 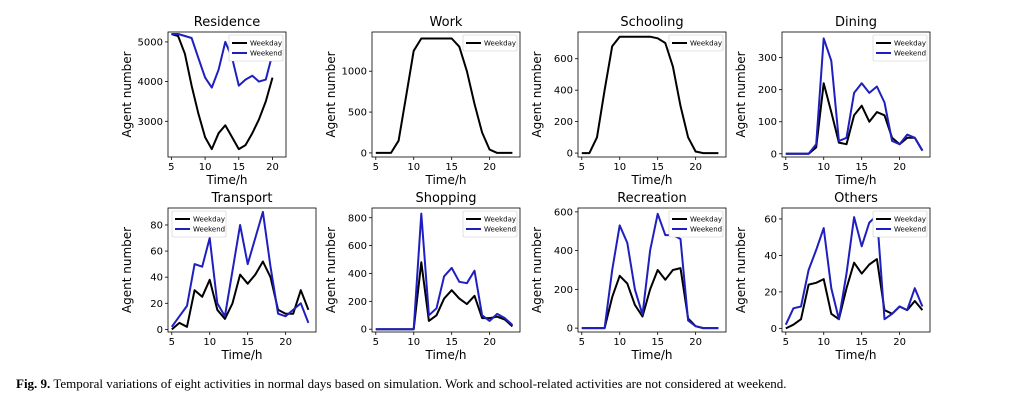 What do you see at coordinates (767, 58) in the screenshot?
I see `y-tick-label: 300` at bounding box center [767, 58].